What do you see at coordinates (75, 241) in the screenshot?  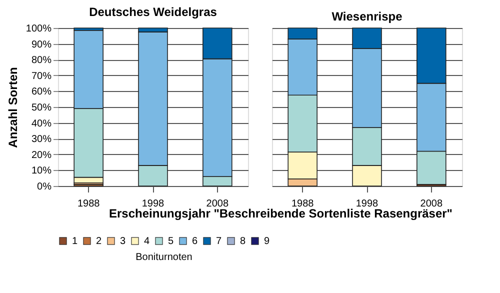 I see `legend-label: 1` at bounding box center [75, 241].